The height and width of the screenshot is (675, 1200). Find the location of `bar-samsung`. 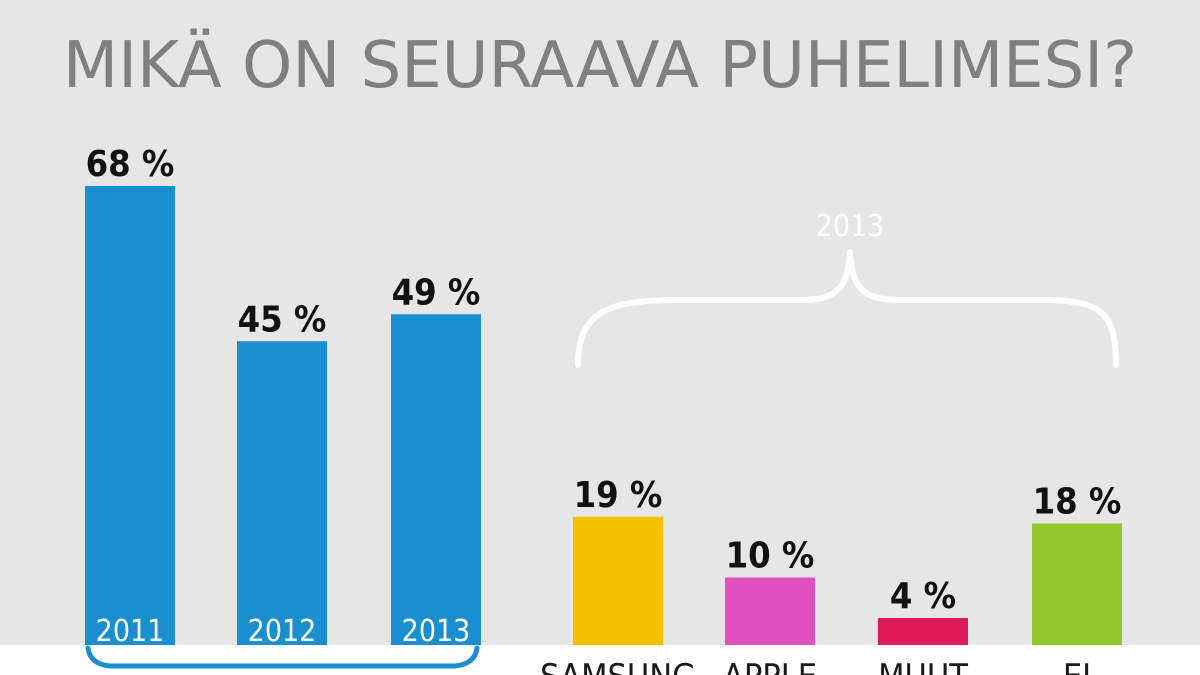

bar-samsung is located at coordinates (618, 580).